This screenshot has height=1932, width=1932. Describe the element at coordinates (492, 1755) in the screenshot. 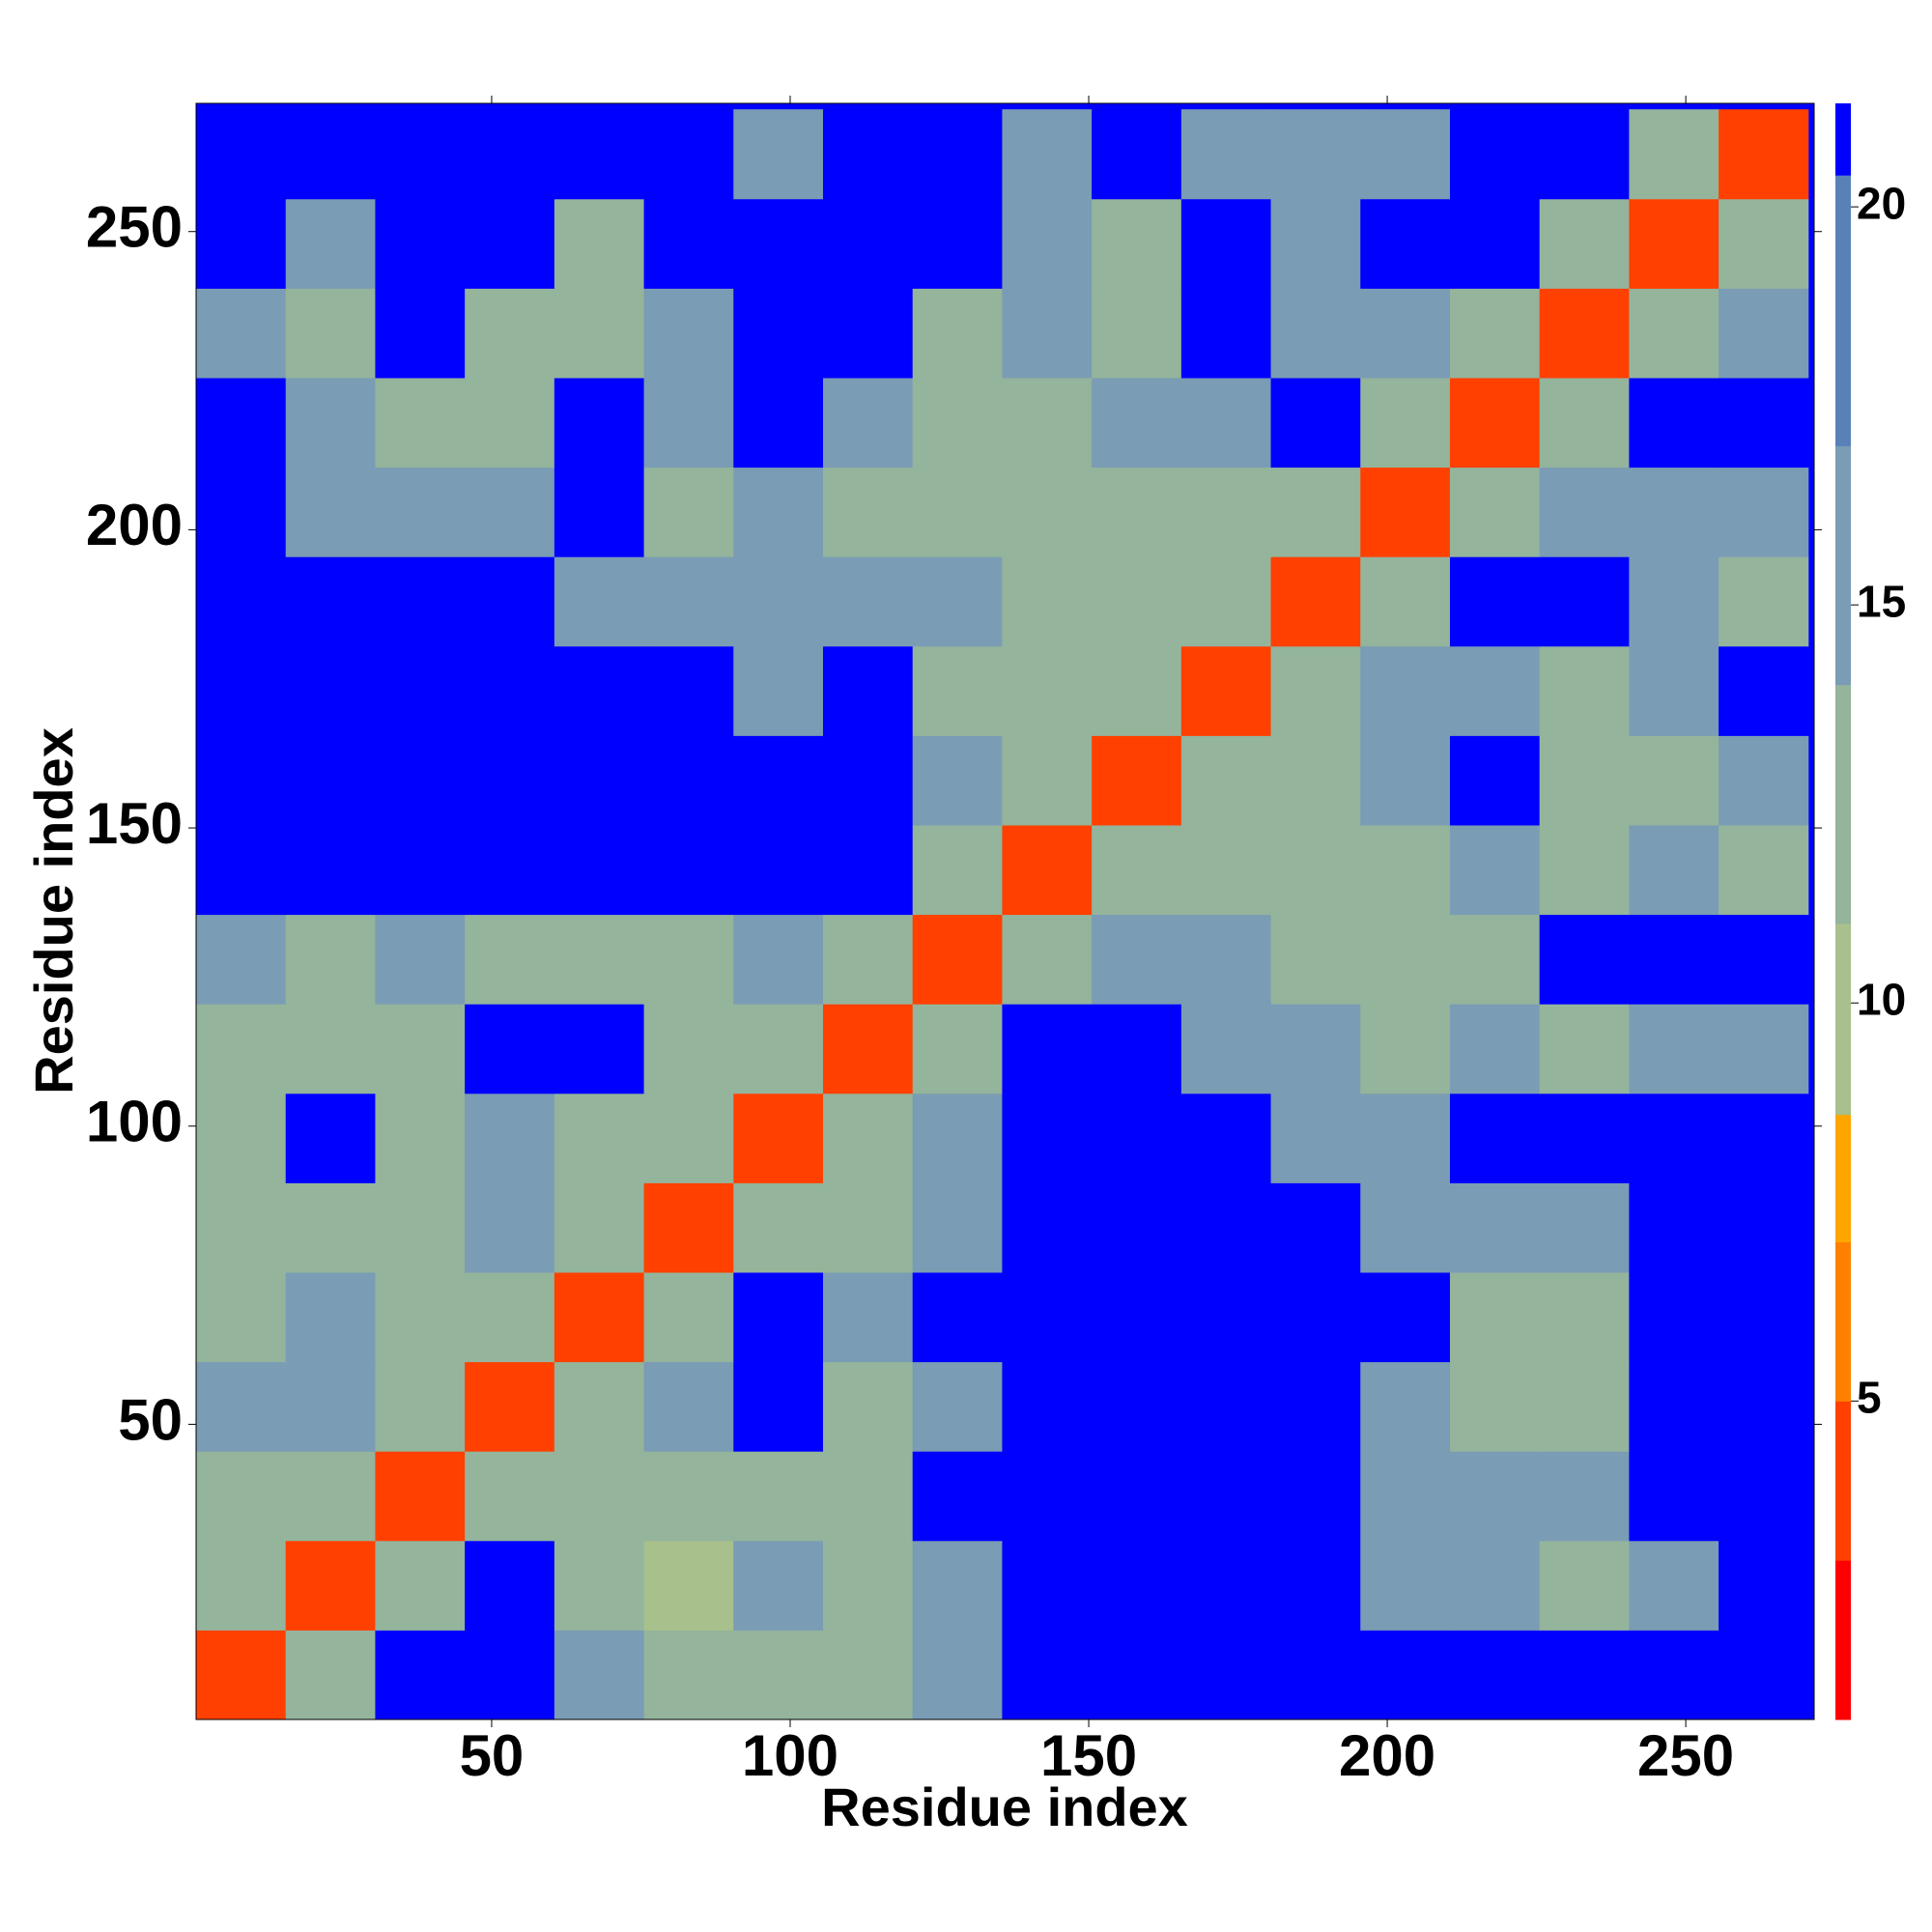

I see `x-tick-label: 50` at that location.